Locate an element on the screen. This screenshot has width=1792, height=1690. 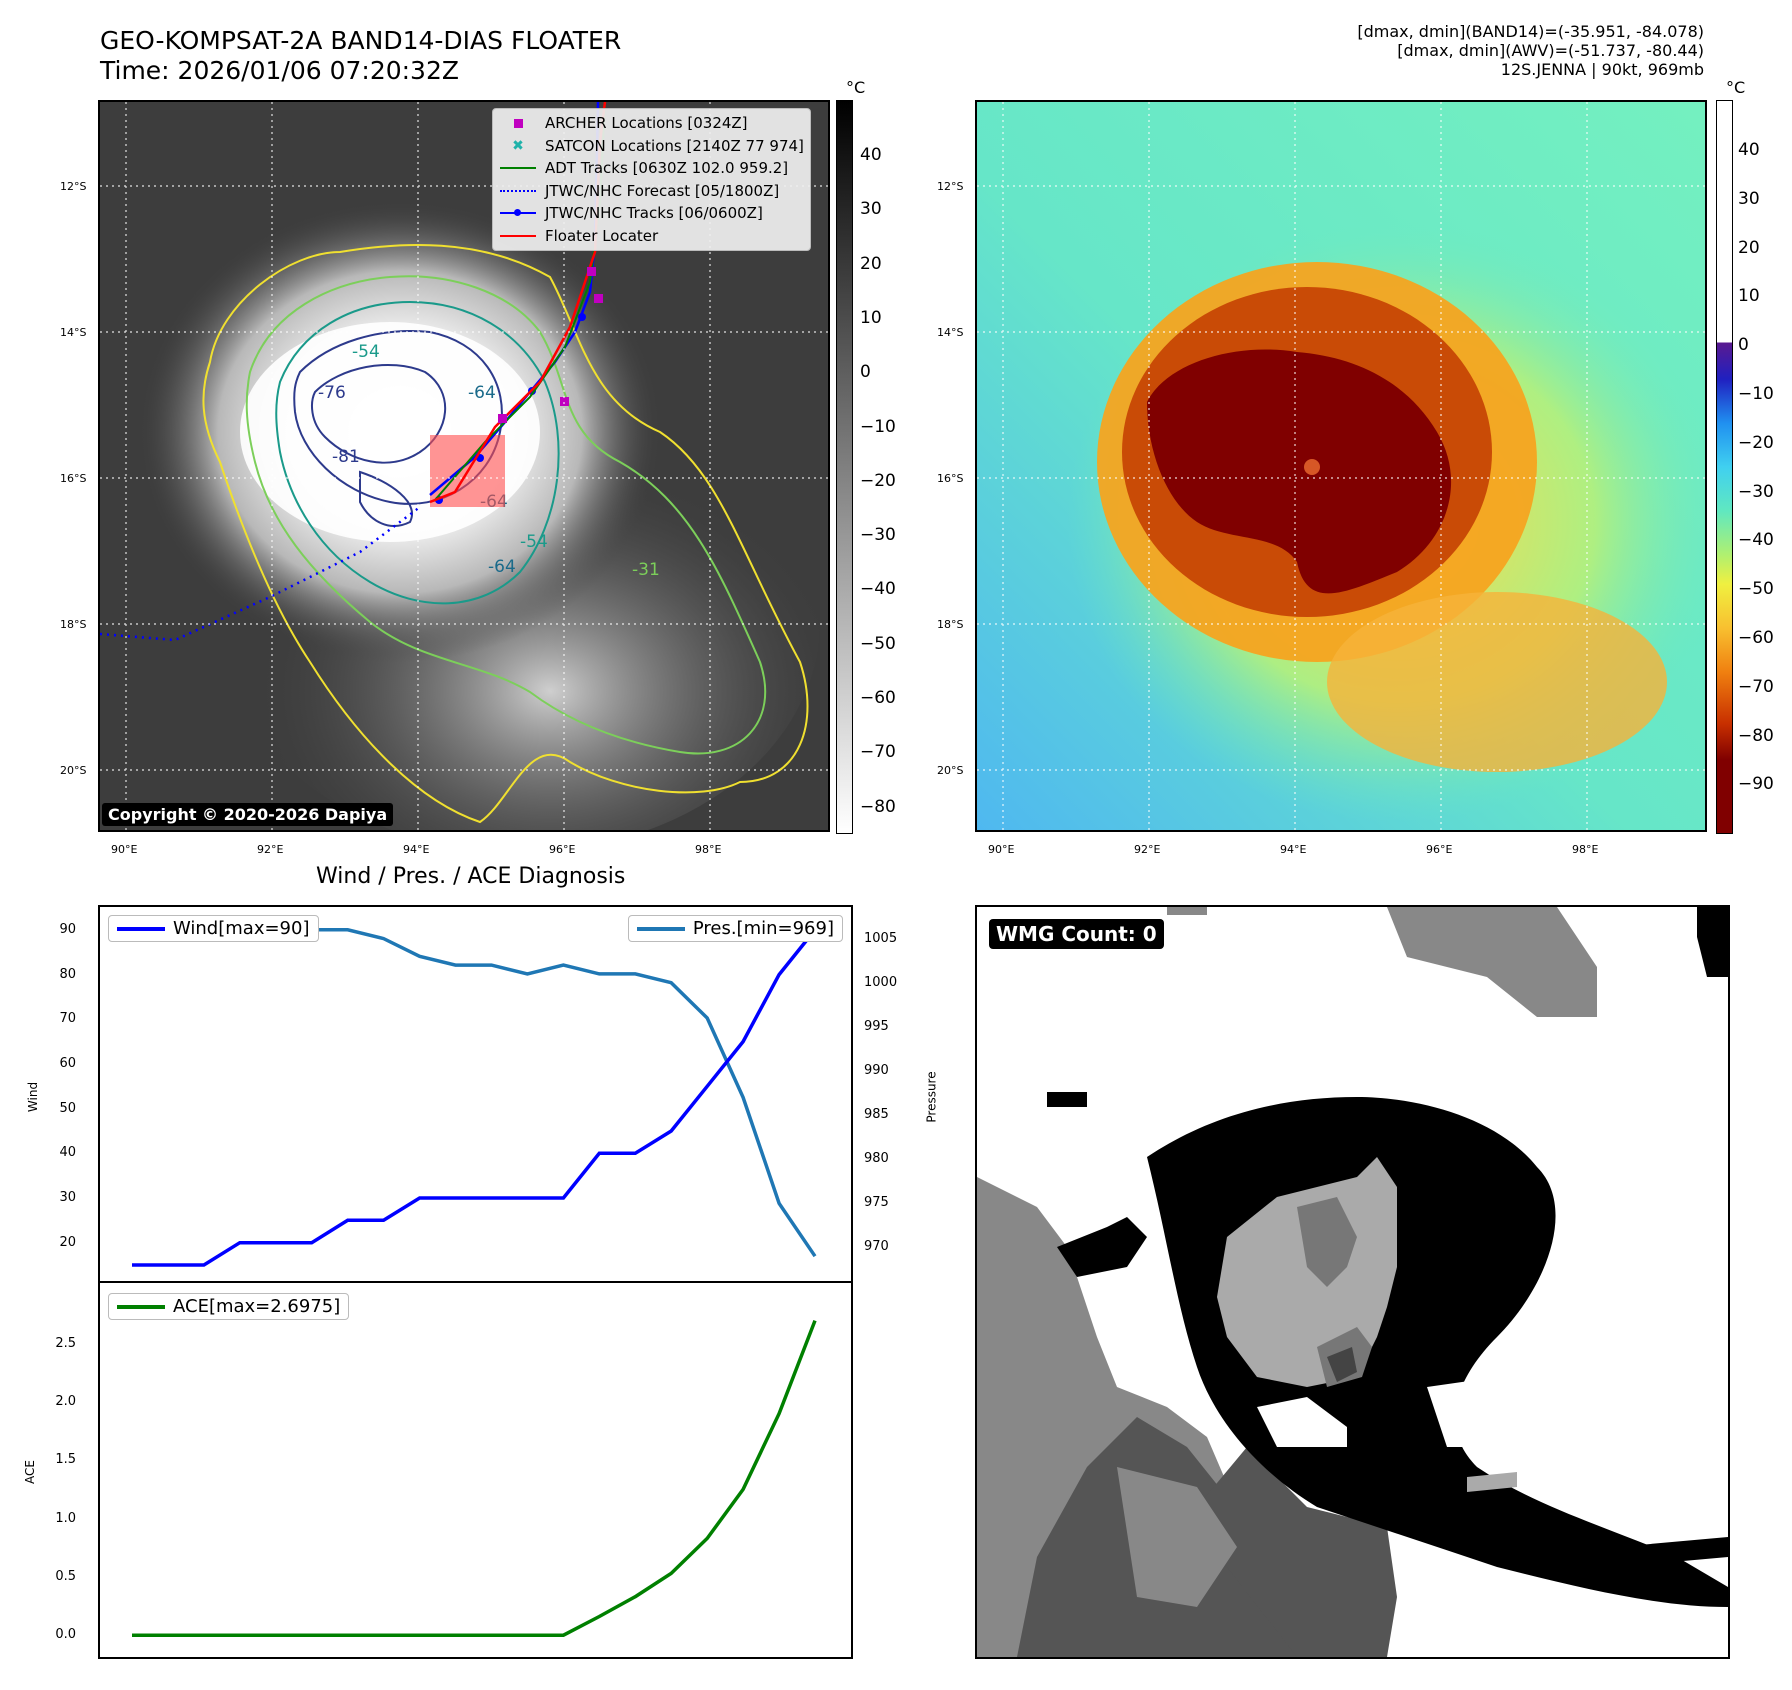
y-tick-label: 985 is located at coordinates (876, 1115).